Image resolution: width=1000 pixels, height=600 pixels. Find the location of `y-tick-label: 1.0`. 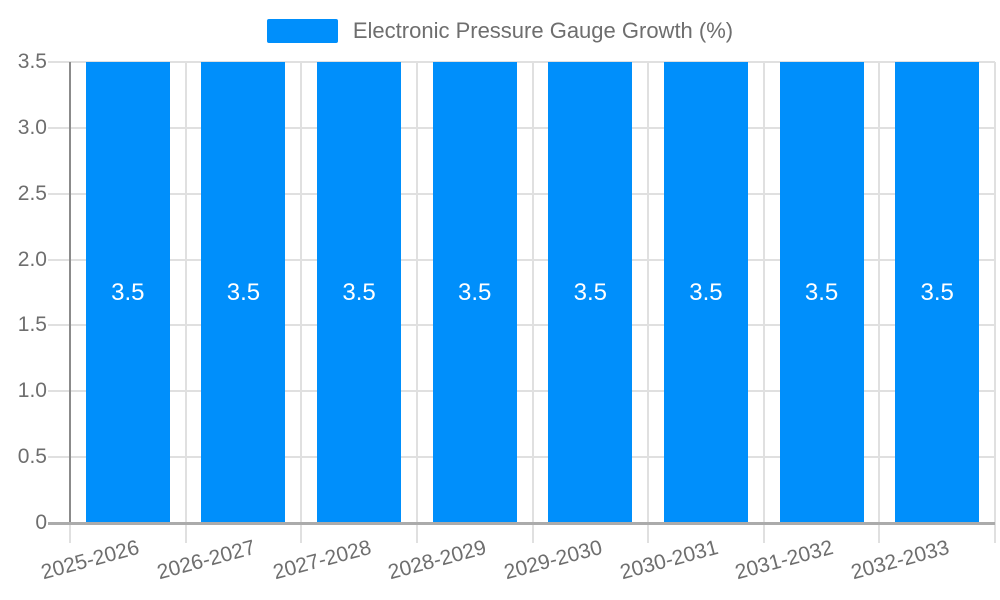

y-tick-label: 1.0 is located at coordinates (32, 391).